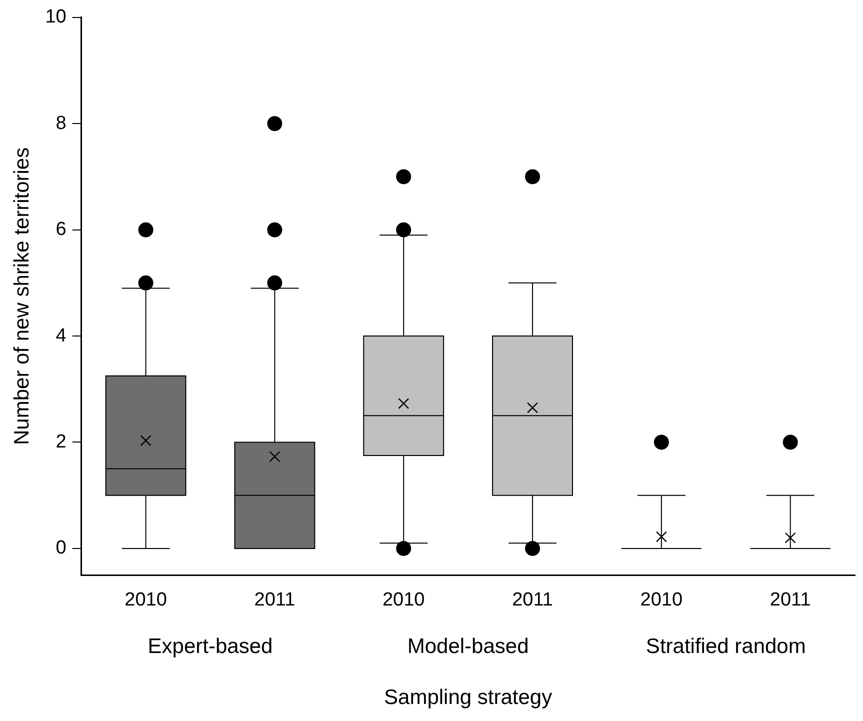 Image resolution: width=863 pixels, height=721 pixels. Describe the element at coordinates (22, 296) in the screenshot. I see `y-axis-title: Number of new shrike territories` at that location.